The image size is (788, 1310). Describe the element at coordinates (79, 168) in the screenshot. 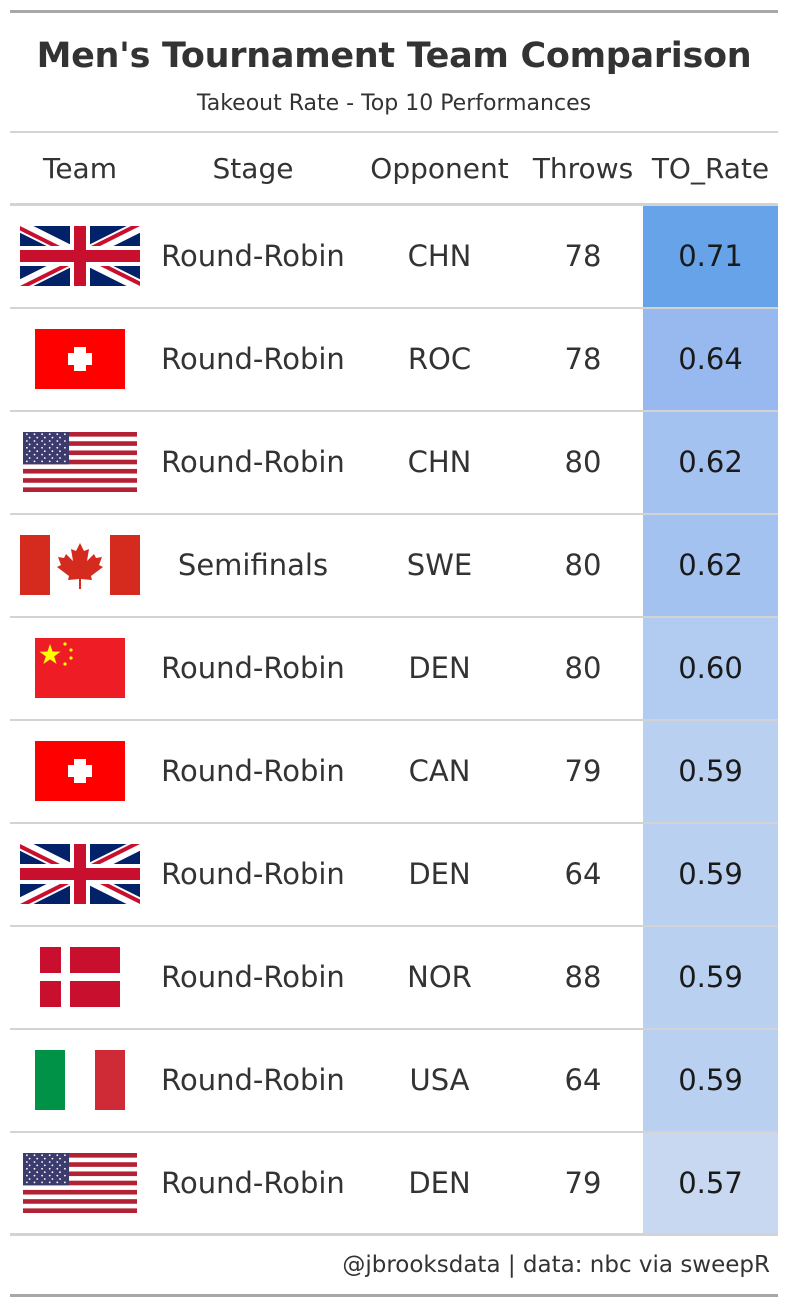

I see `column-header-team: Team` at that location.